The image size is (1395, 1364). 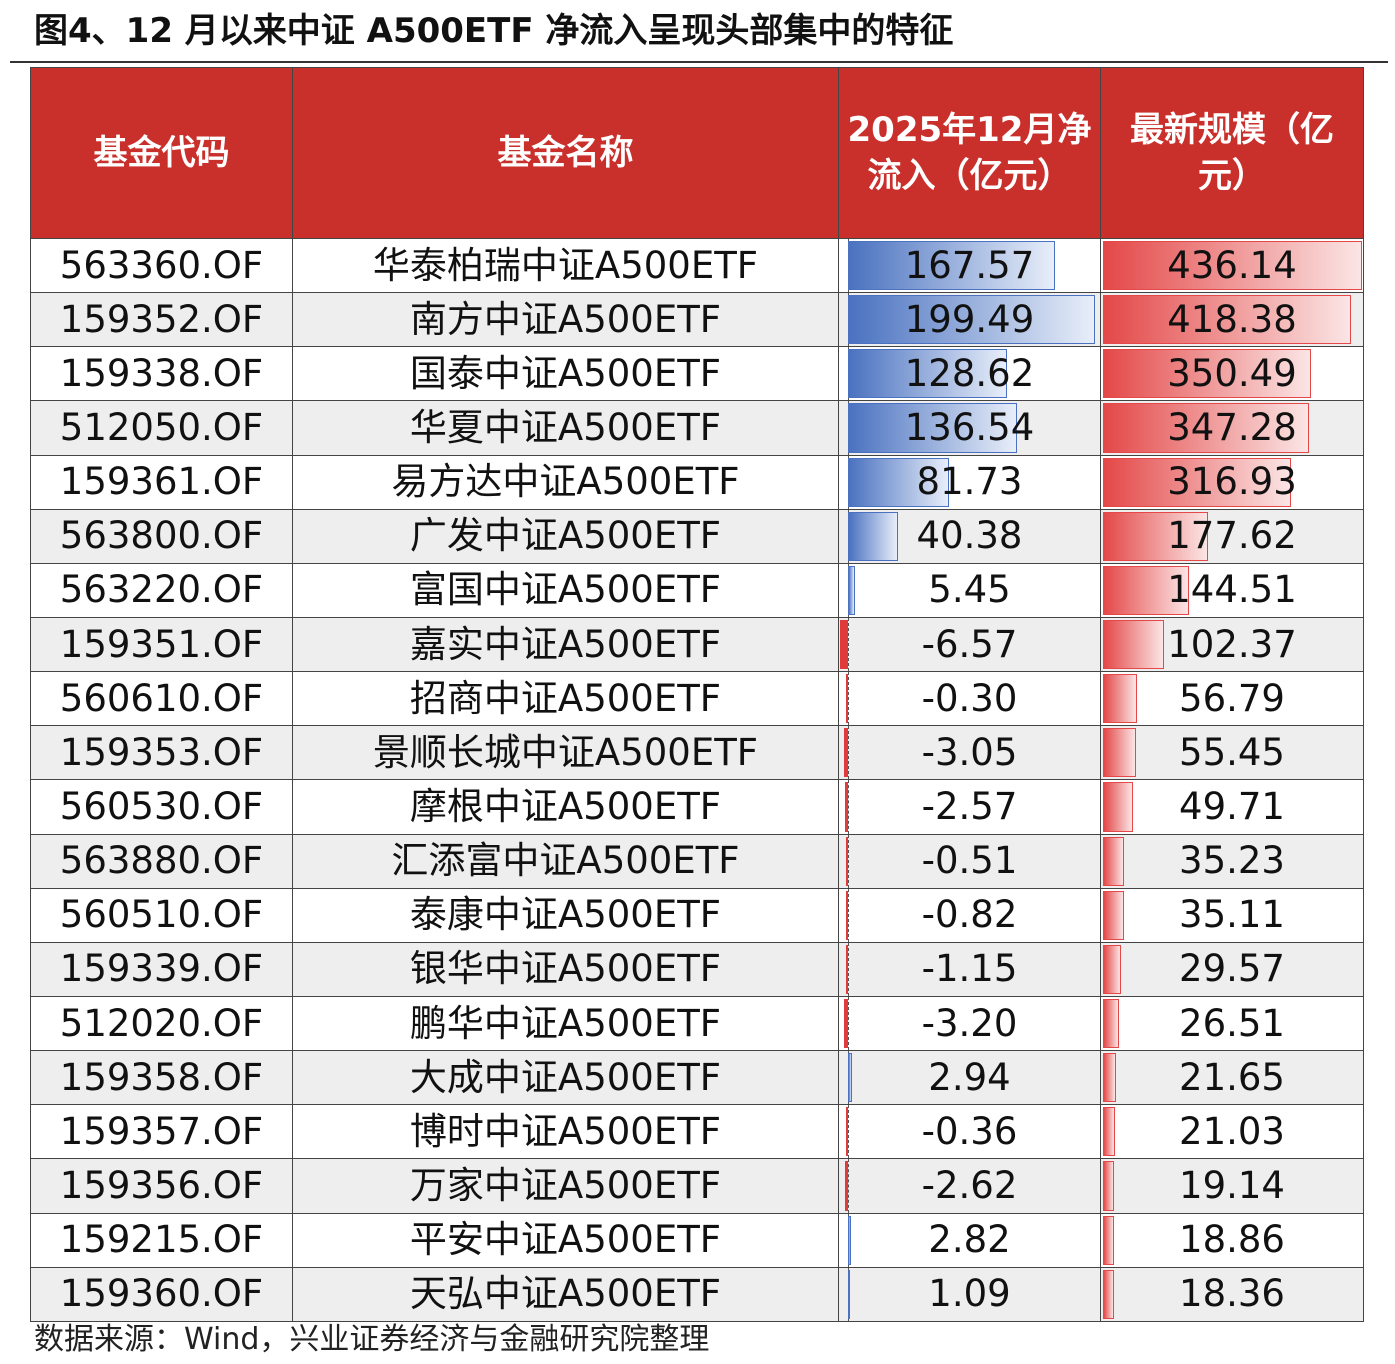 What do you see at coordinates (969, 698) in the screenshot?
I see `inflow-value: -0.30` at bounding box center [969, 698].